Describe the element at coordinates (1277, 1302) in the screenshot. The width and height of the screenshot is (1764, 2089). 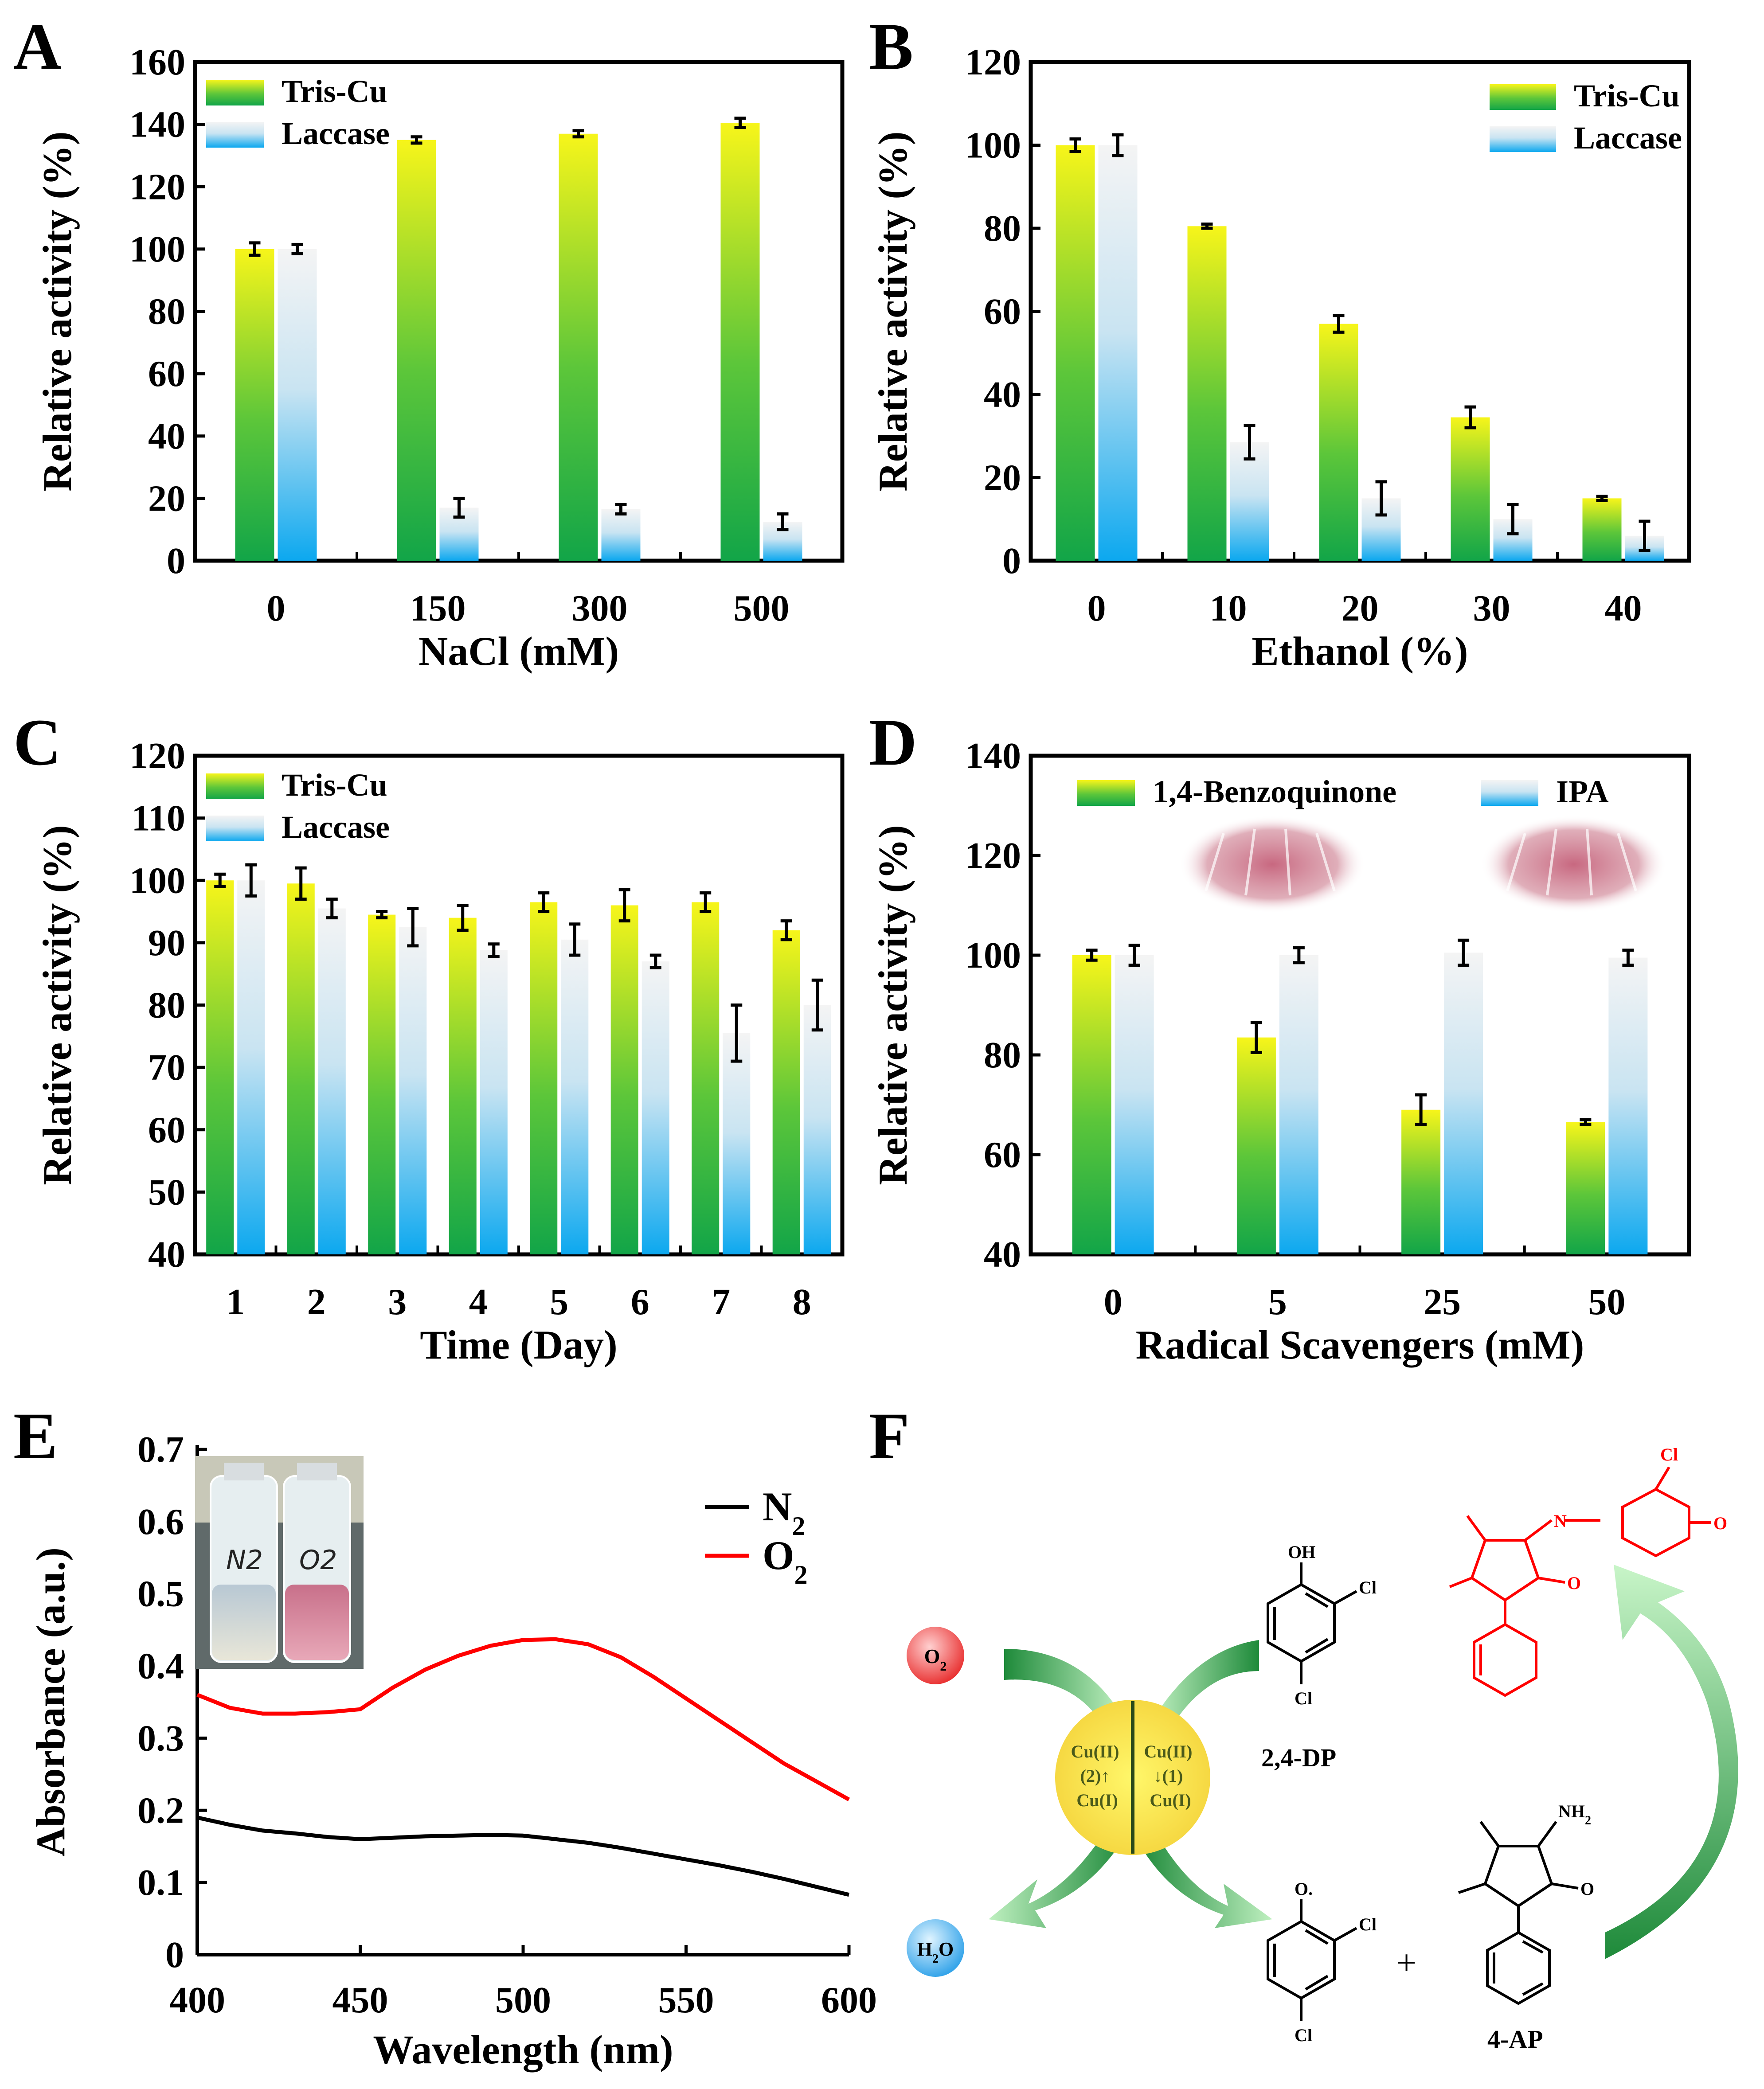
I see `x-tick-label: 5` at that location.